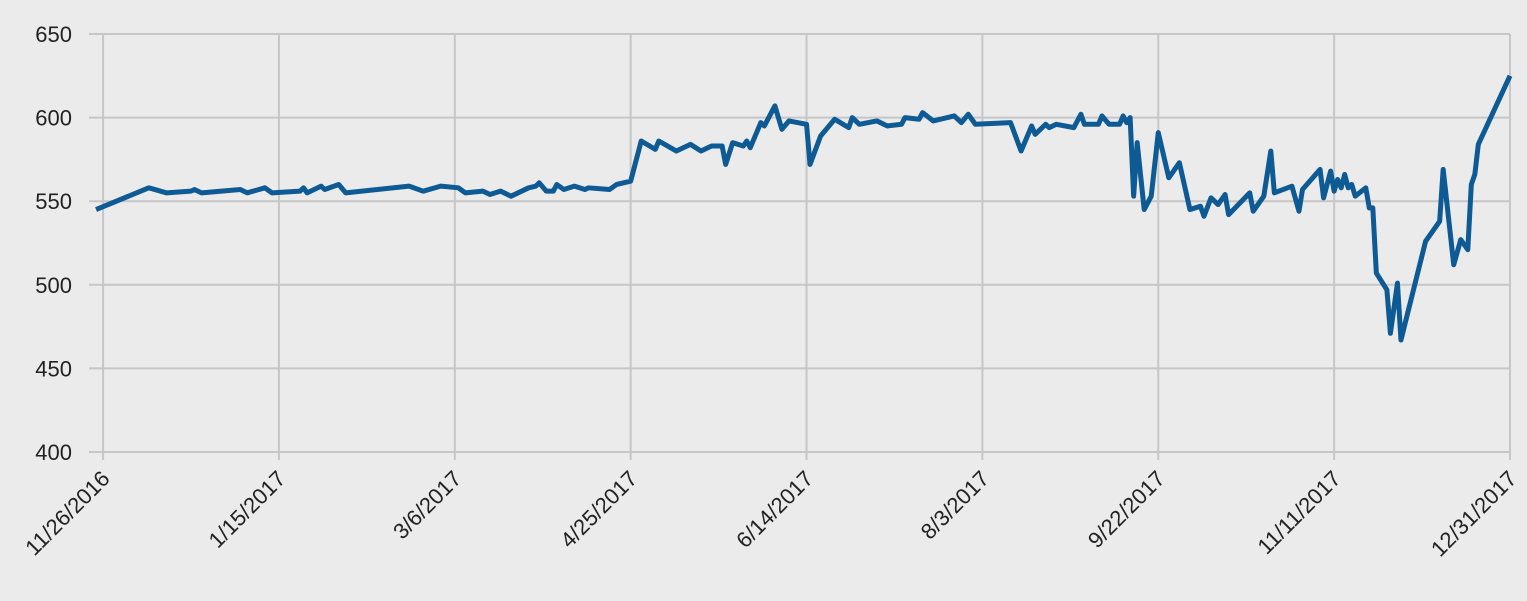  Describe the element at coordinates (53, 285) in the screenshot. I see `y-tick-label: 500` at that location.